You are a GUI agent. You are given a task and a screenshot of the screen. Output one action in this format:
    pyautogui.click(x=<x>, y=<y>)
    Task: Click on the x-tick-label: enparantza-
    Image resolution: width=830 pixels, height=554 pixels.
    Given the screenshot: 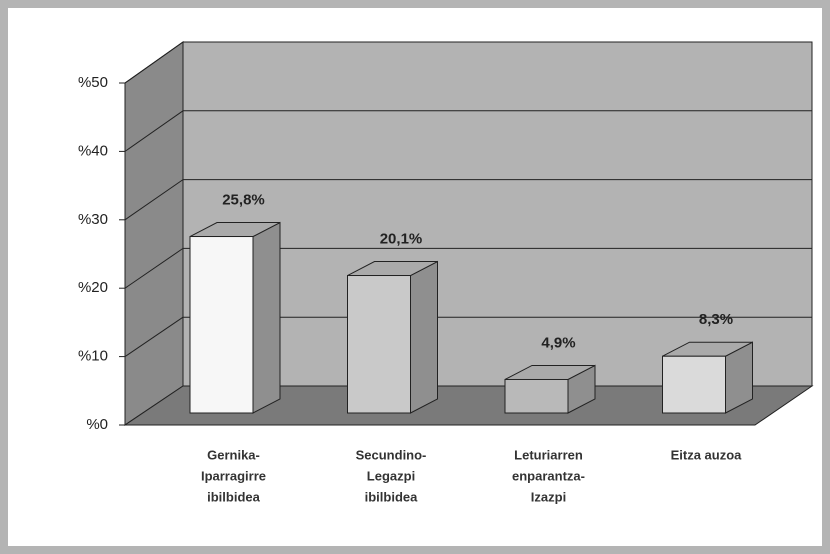 What is the action you would take?
    pyautogui.click(x=548, y=475)
    